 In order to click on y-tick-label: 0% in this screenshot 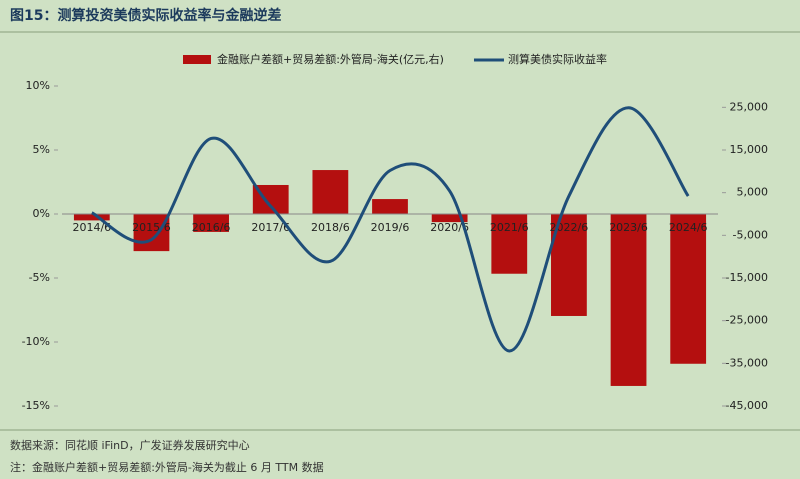, I will do `click(41, 213)`.